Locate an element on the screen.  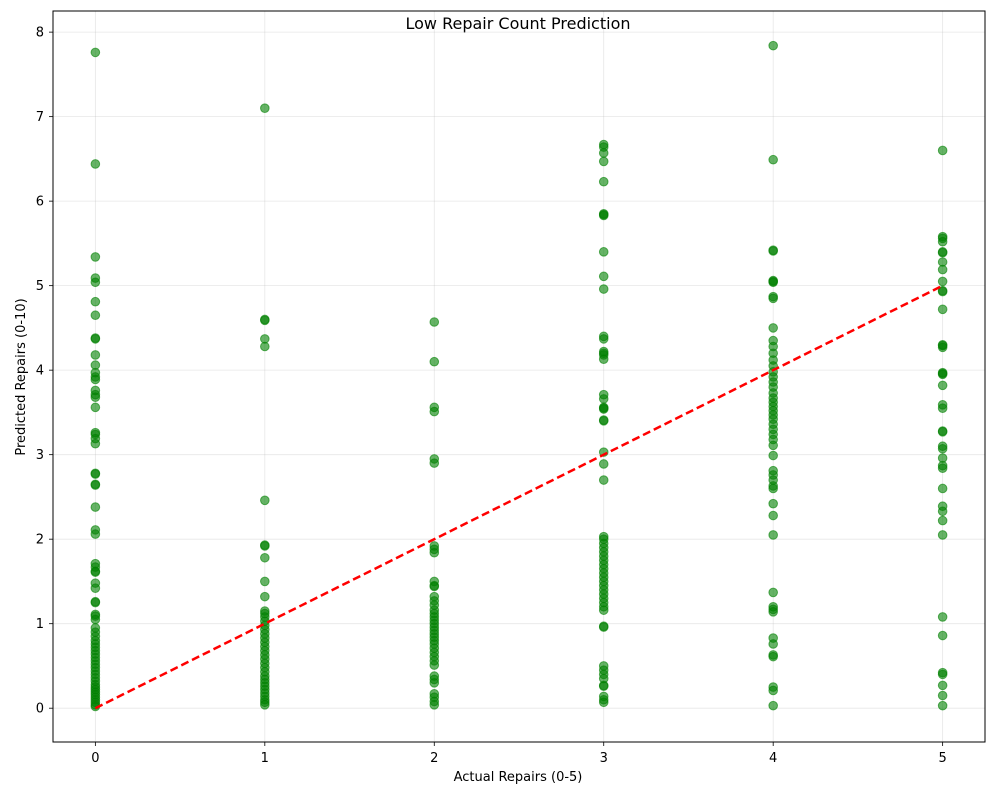
x-tick-label: 5 is located at coordinates (942, 758).